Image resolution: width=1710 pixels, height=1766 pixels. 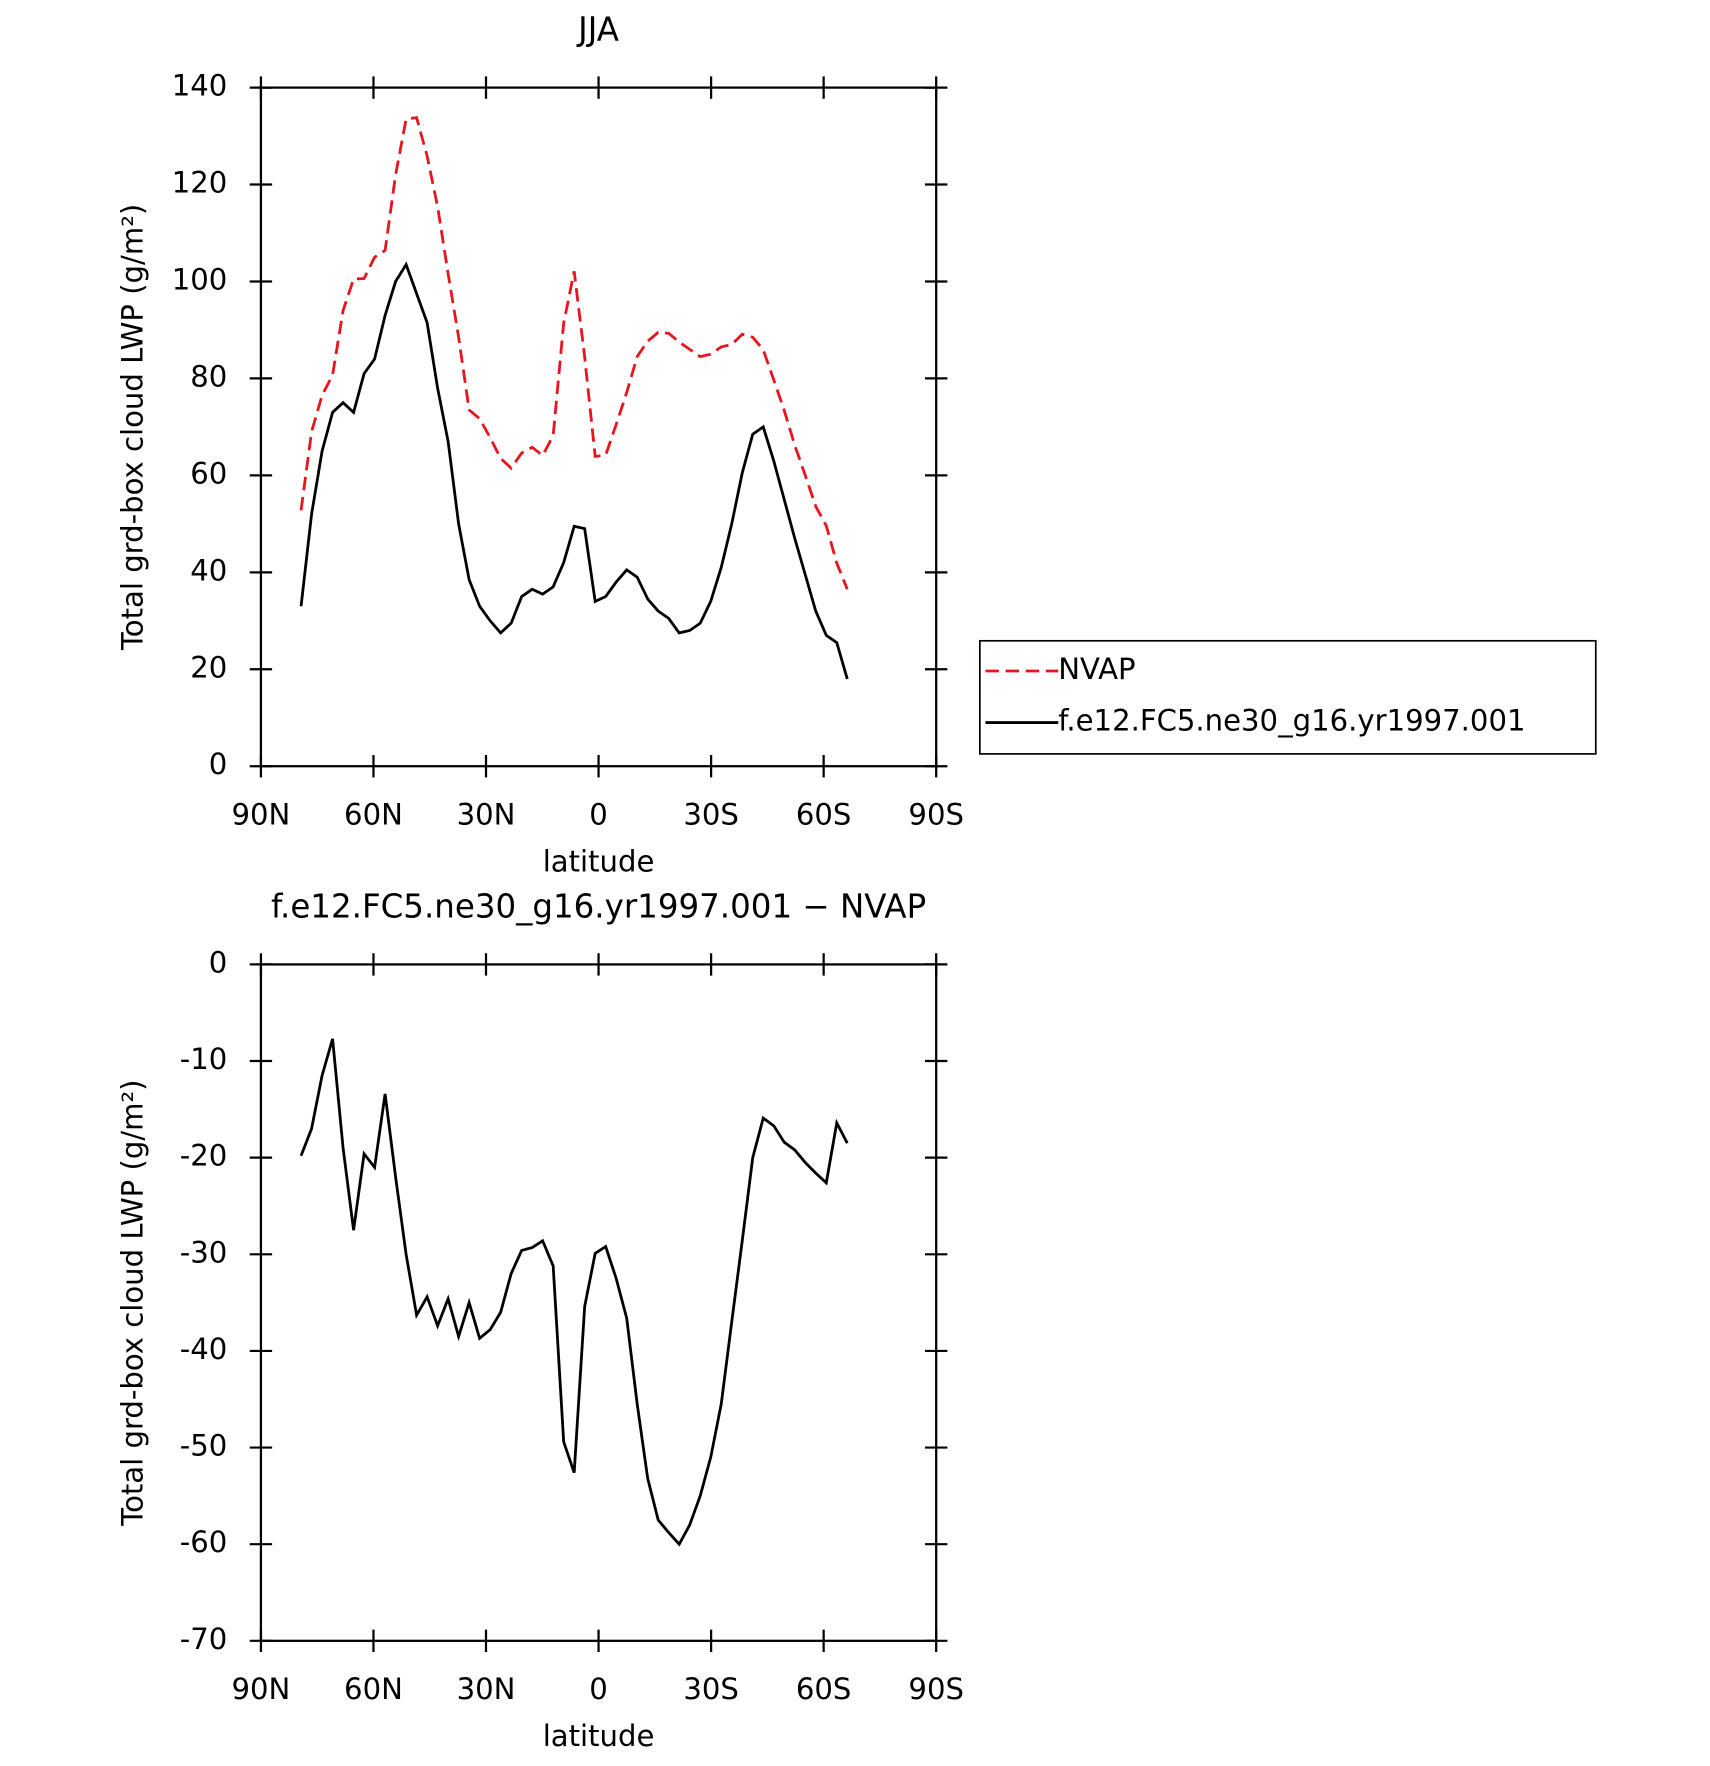 I want to click on y-tick-label: -20, so click(x=204, y=1156).